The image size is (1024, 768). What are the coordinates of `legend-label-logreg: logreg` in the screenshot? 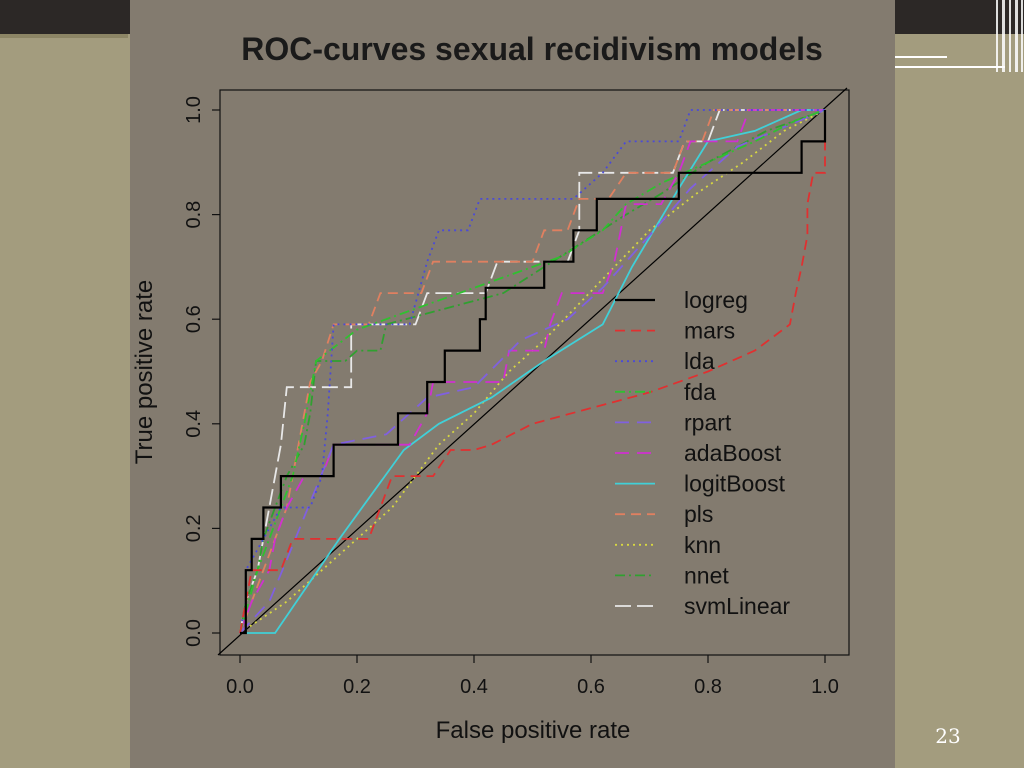 It's located at (716, 300).